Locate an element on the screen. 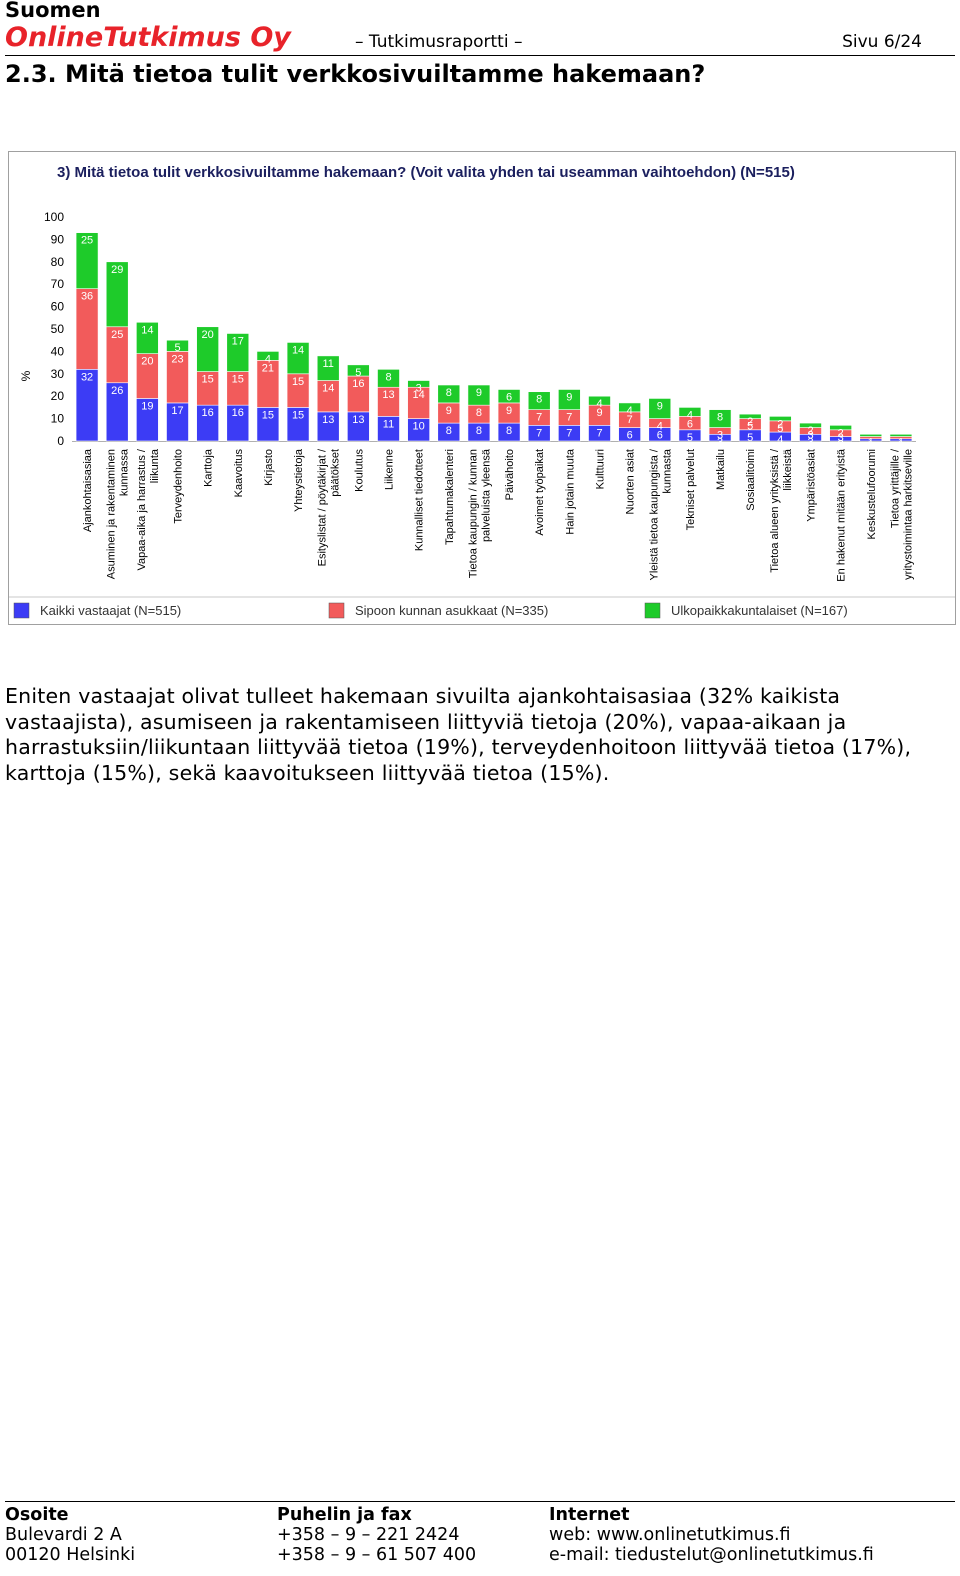  x-tick-label: Avoimet työpaikat is located at coordinates (540, 492).